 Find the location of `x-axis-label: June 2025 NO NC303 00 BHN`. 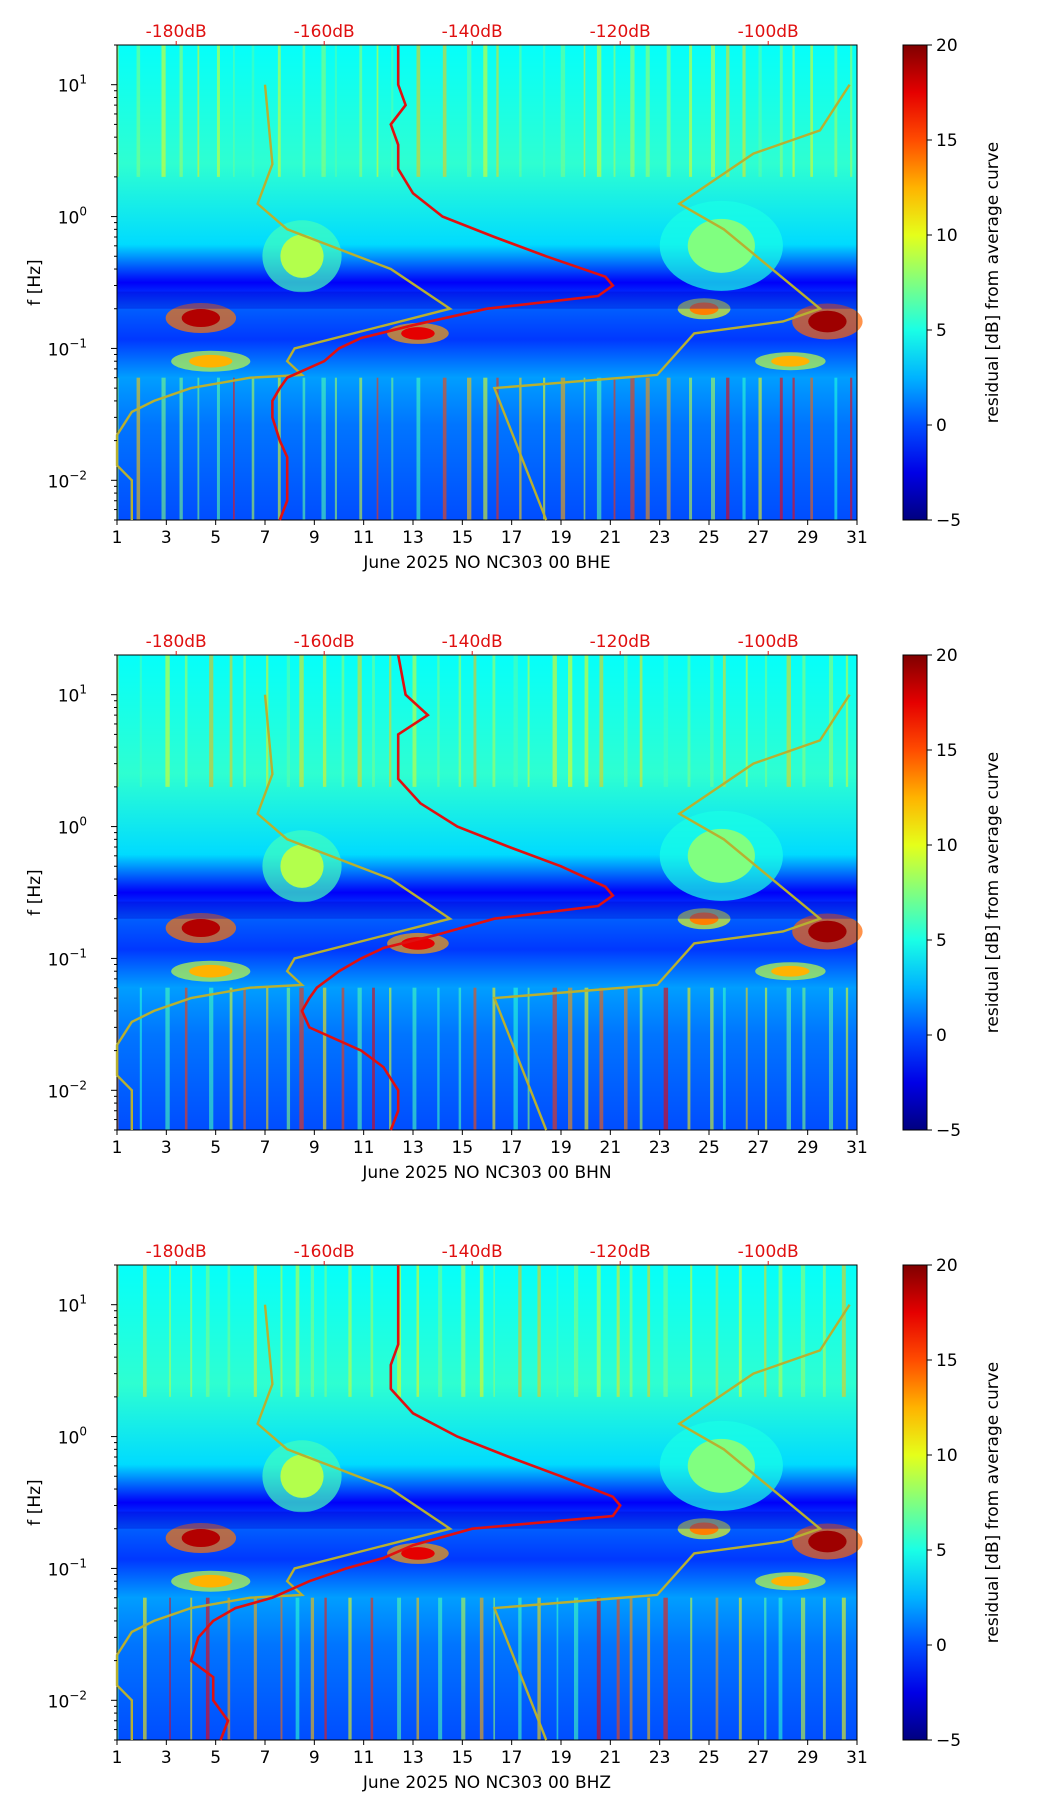

x-axis-label: June 2025 NO NC303 00 BHN is located at coordinates (486, 1173).